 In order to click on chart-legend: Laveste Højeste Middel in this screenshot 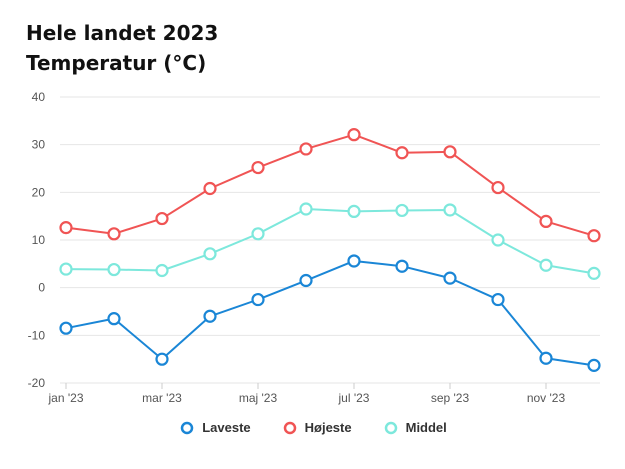, I will do `click(312, 427)`.